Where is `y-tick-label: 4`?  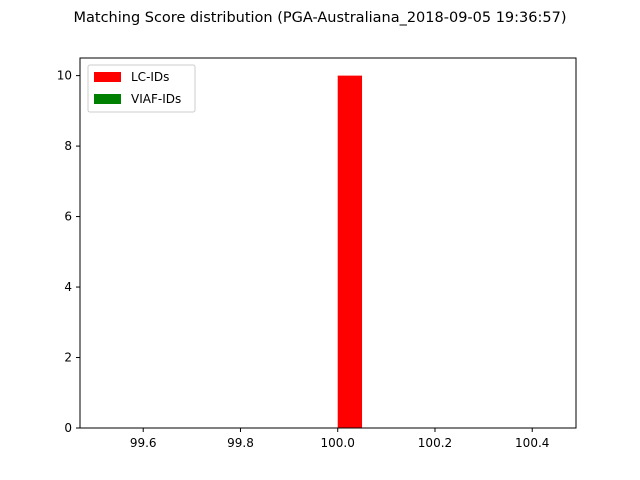 y-tick-label: 4 is located at coordinates (68, 287).